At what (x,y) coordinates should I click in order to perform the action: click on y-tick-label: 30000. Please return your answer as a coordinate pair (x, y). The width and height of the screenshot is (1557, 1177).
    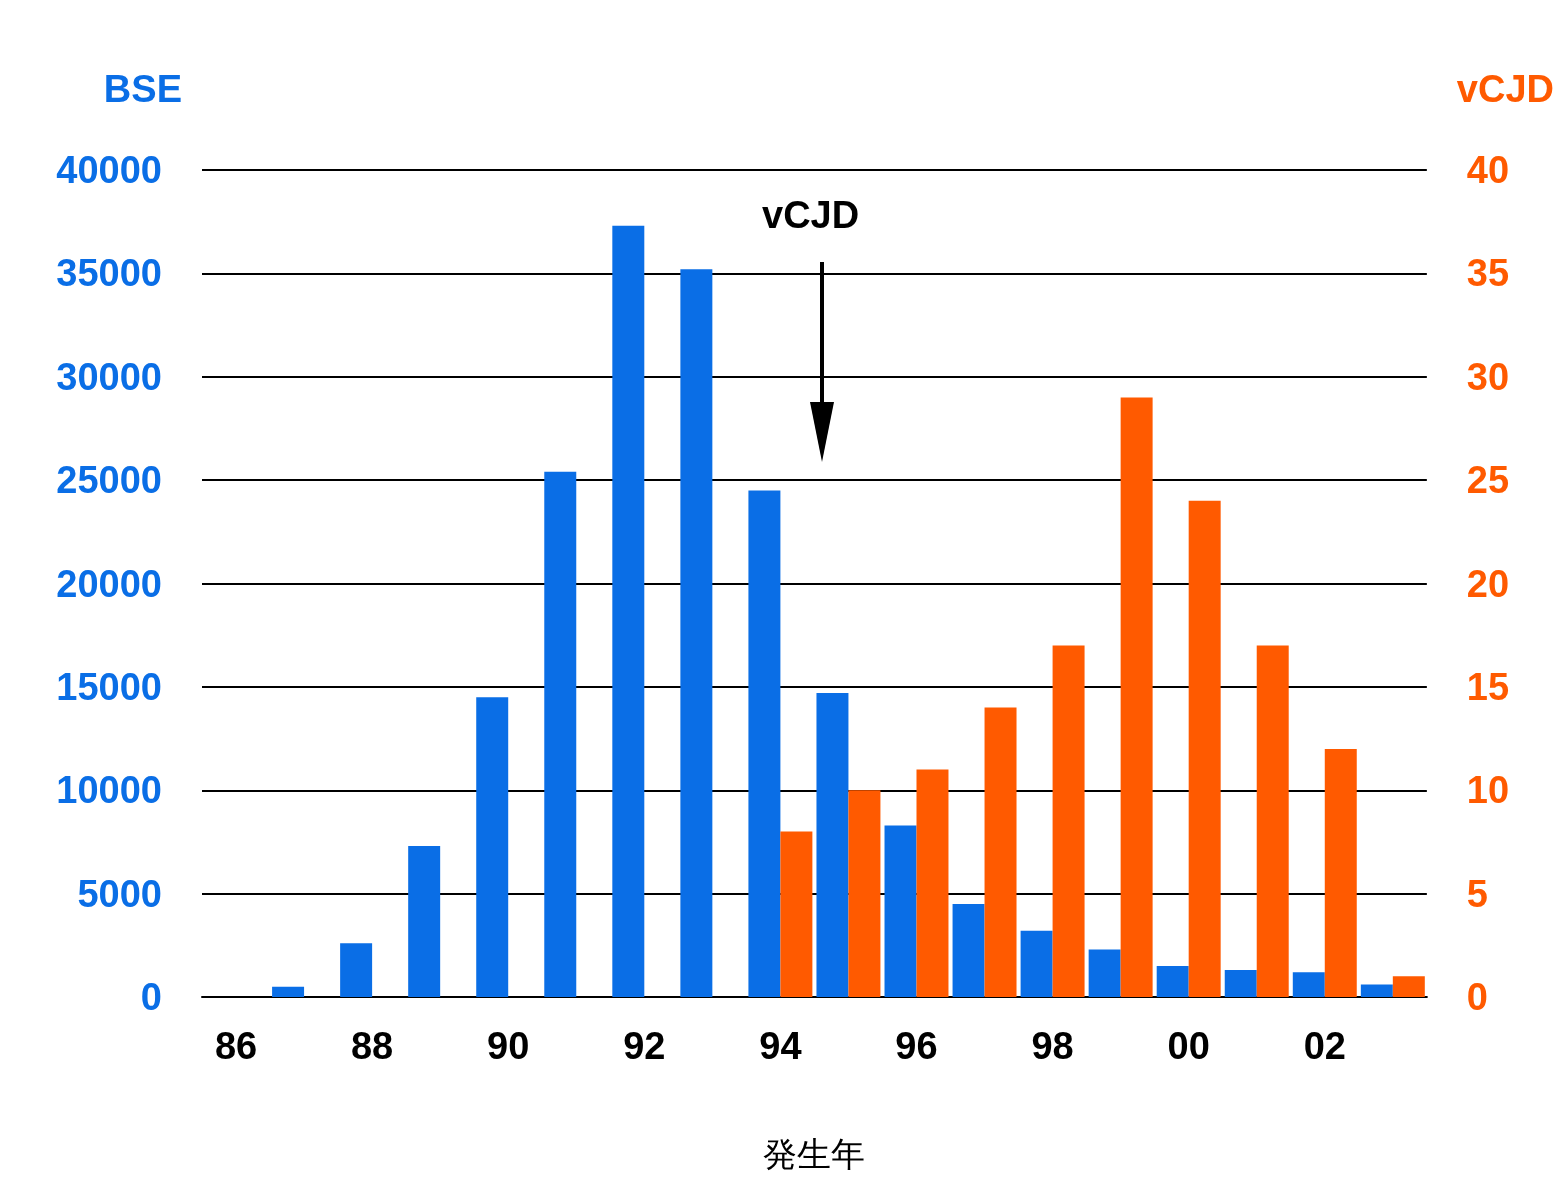
    Looking at the image, I should click on (109, 376).